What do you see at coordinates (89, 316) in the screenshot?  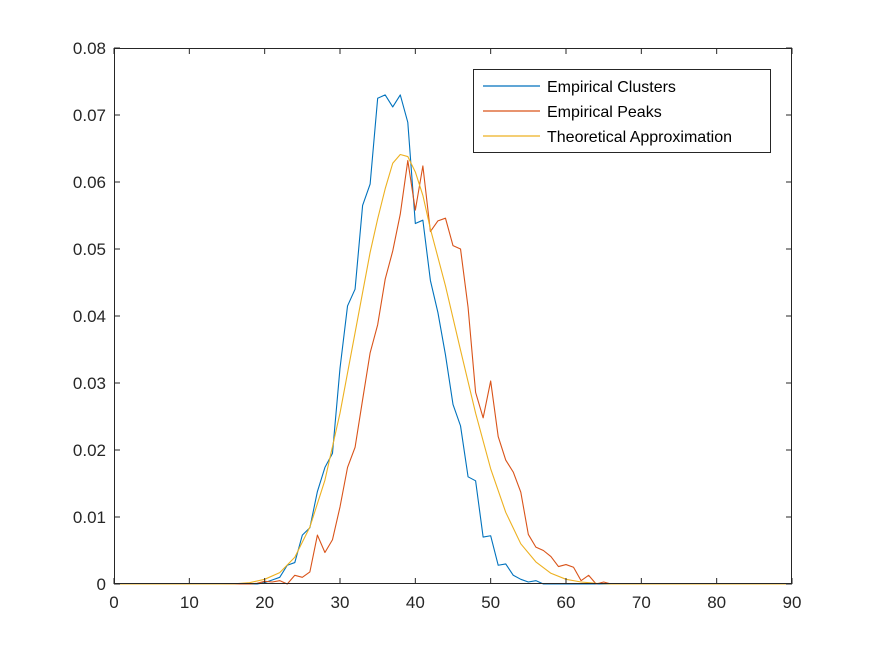 I see `y-tick-label: 0.04` at bounding box center [89, 316].